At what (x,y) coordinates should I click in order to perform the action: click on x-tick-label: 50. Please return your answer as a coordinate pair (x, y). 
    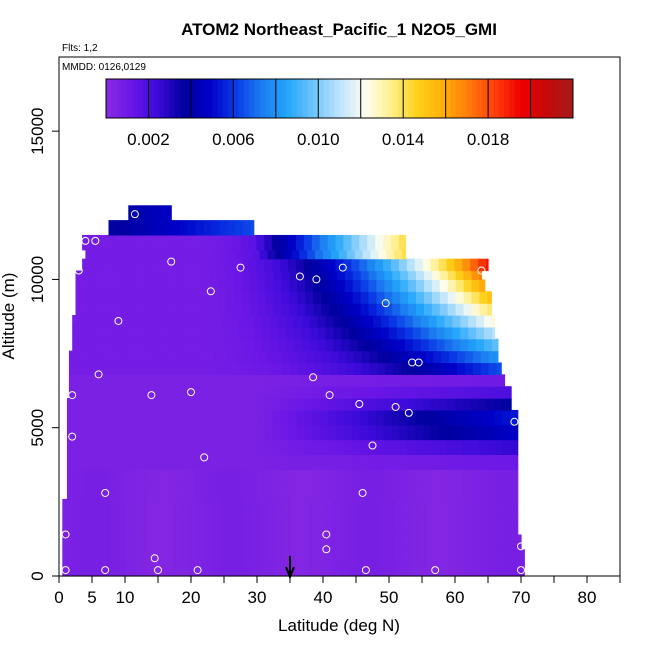
    Looking at the image, I should click on (389, 597).